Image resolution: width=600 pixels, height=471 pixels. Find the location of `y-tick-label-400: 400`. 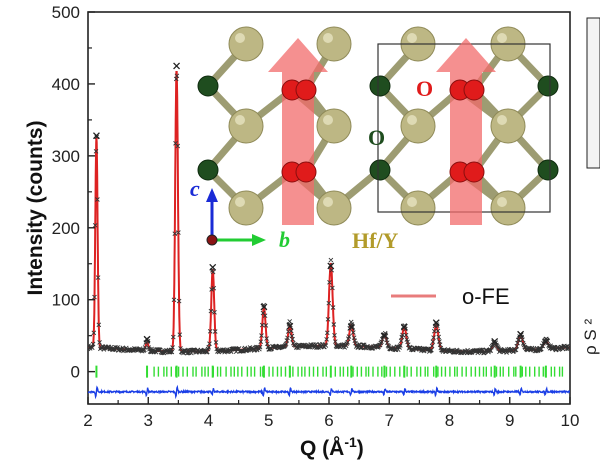

y-tick-label-400: 400 is located at coordinates (66, 84).